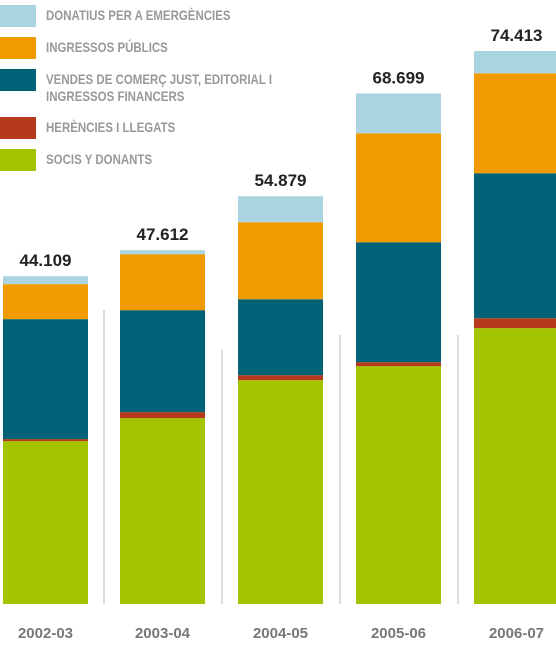 This screenshot has height=646, width=556. What do you see at coordinates (163, 633) in the screenshot?
I see `x-tick-label: 2003-04` at bounding box center [163, 633].